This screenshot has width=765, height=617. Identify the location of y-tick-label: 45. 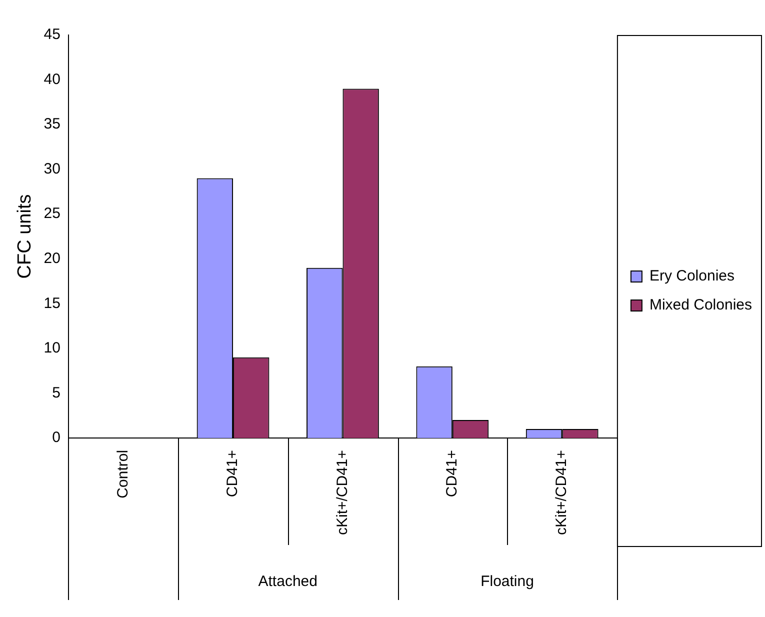
(52, 35).